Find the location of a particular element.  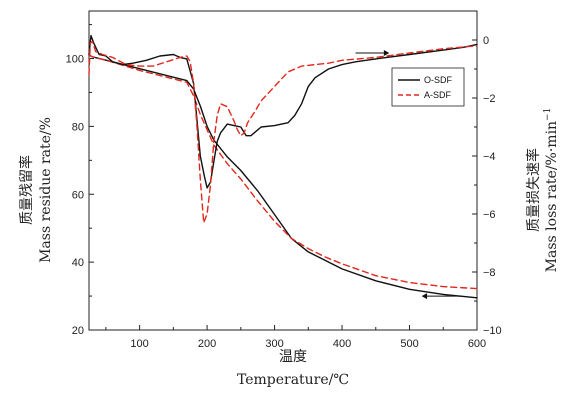

y-right-label-en-sup: −1 is located at coordinates (548, 114).